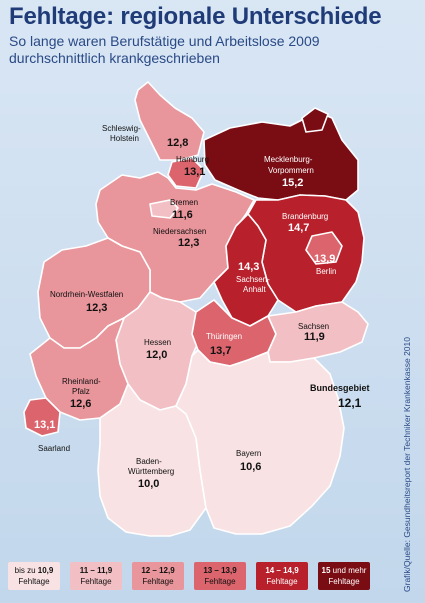 The image size is (425, 603). What do you see at coordinates (86, 294) in the screenshot?
I see `label-nrw: Nordrhein-Westfalen` at bounding box center [86, 294].